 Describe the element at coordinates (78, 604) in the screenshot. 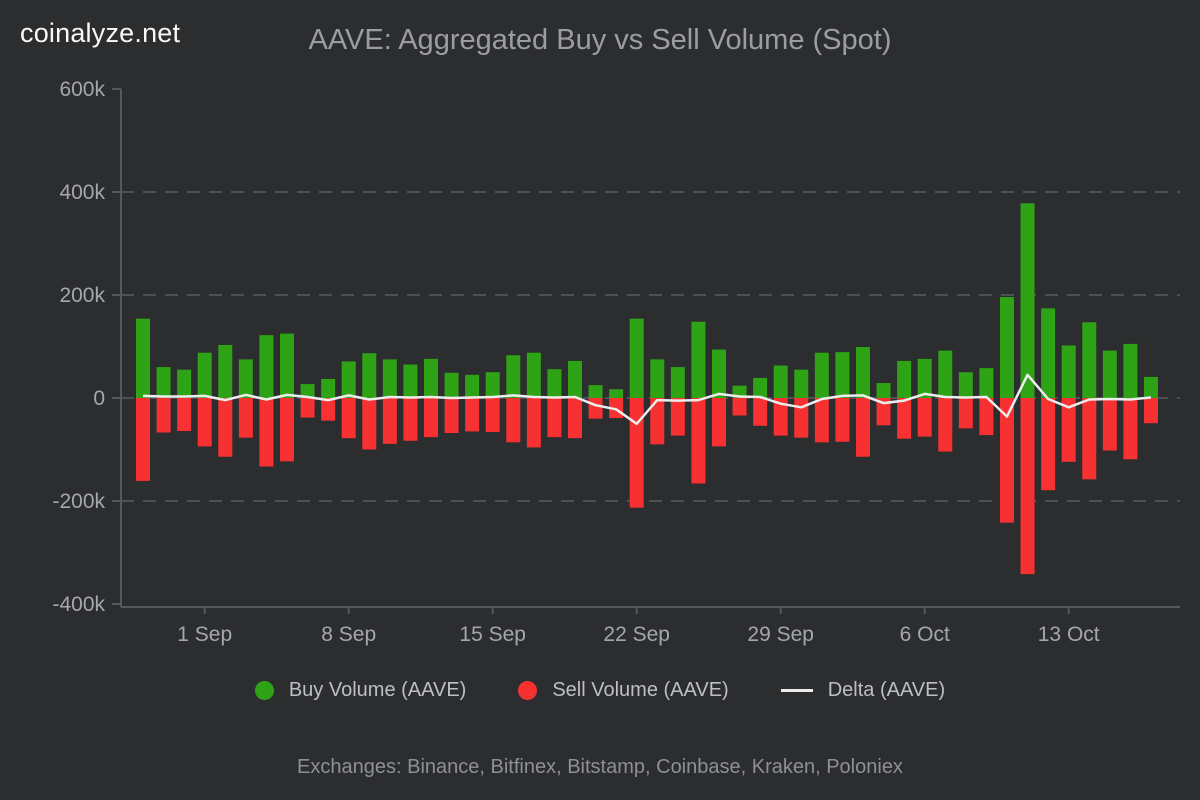

I see `y-axis-label: -400k` at that location.